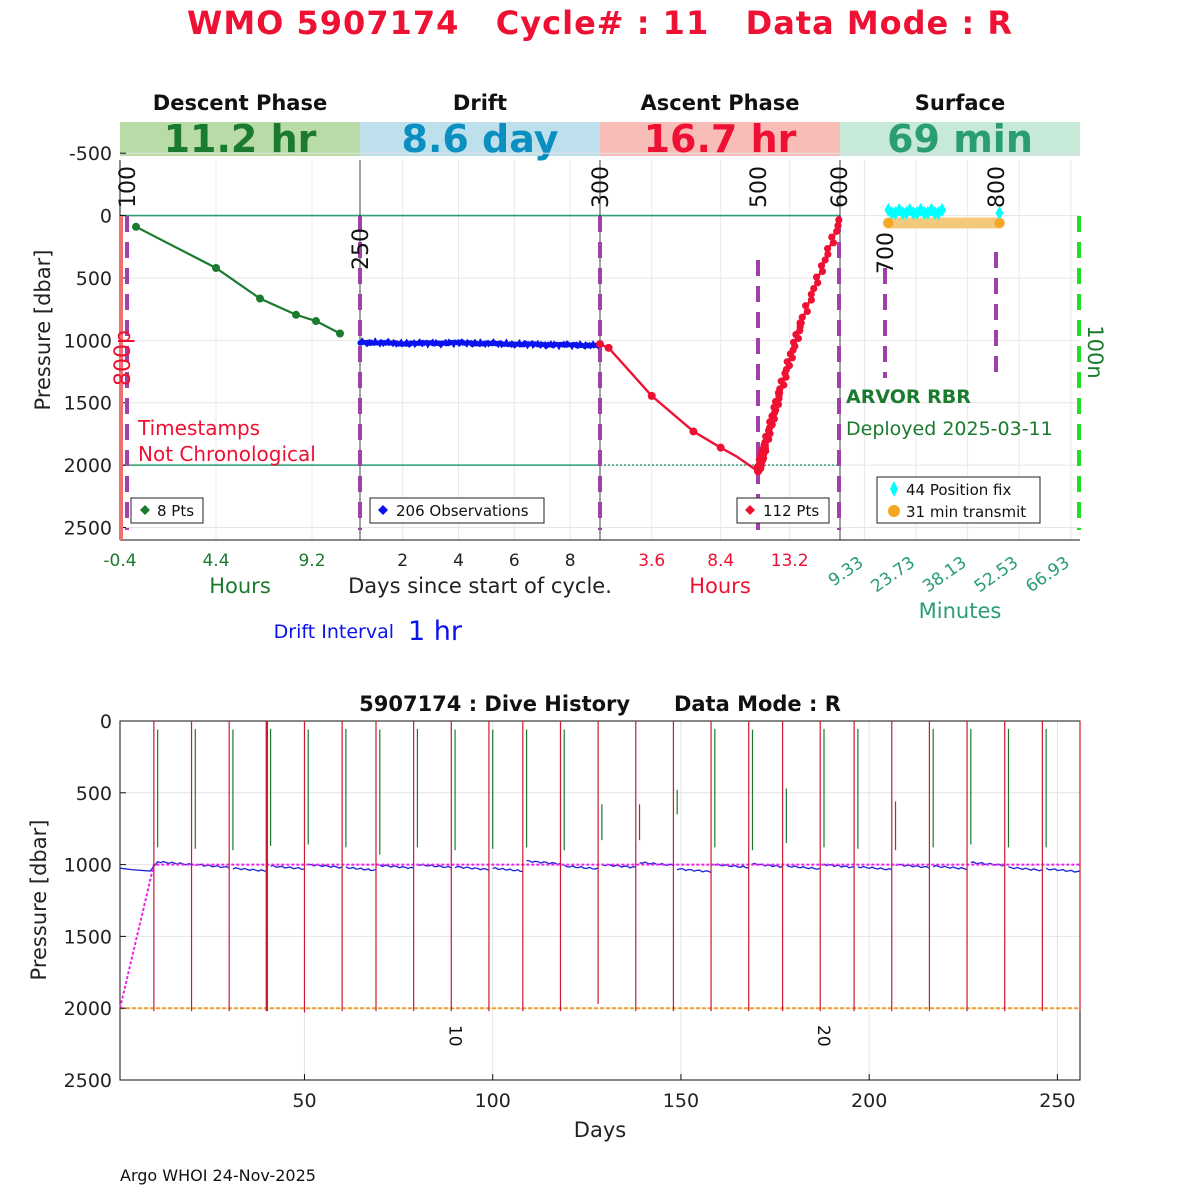 The height and width of the screenshot is (1200, 1200). I want to click on phase-duration: 16.7 hr, so click(720, 139).